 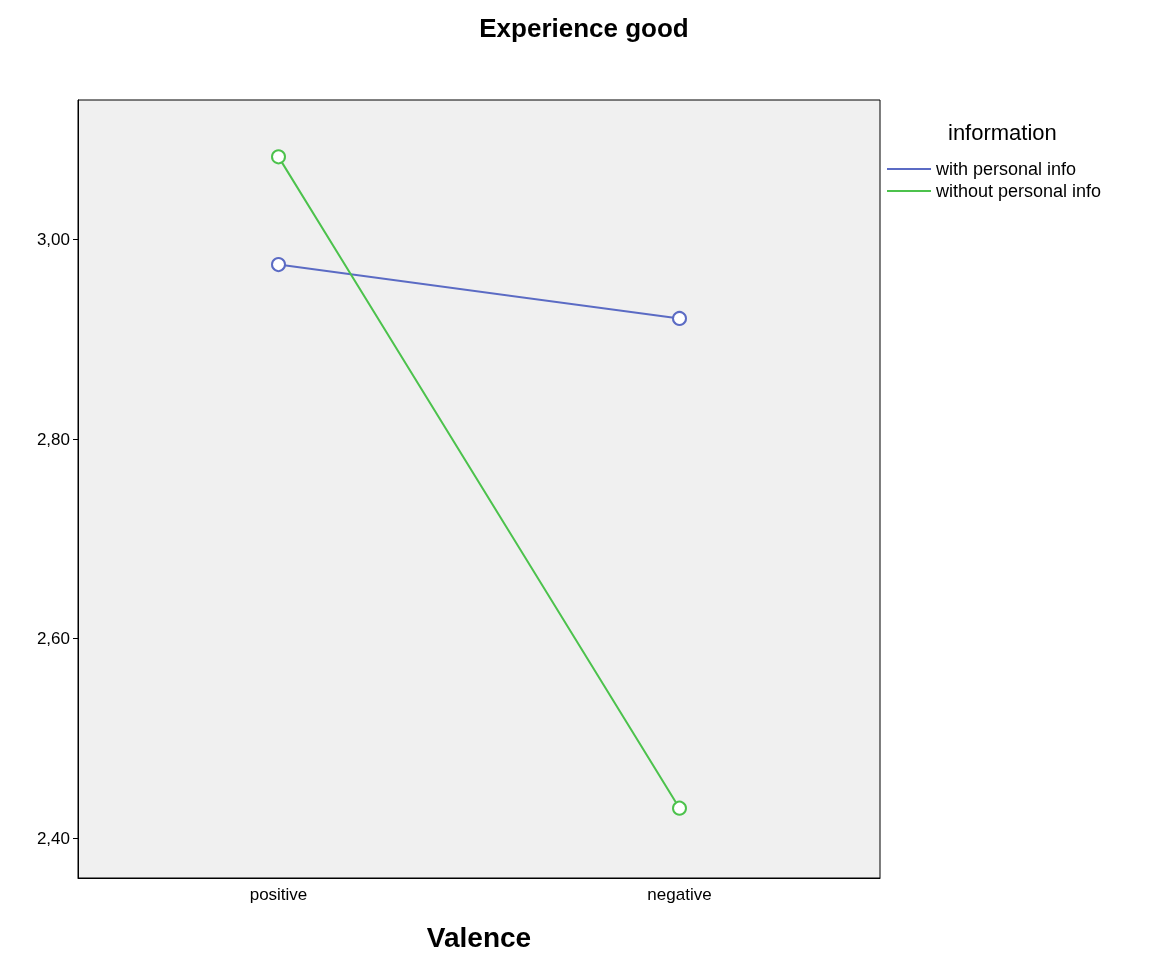 What do you see at coordinates (53, 838) in the screenshot?
I see `y-tick-label: 2,40` at bounding box center [53, 838].